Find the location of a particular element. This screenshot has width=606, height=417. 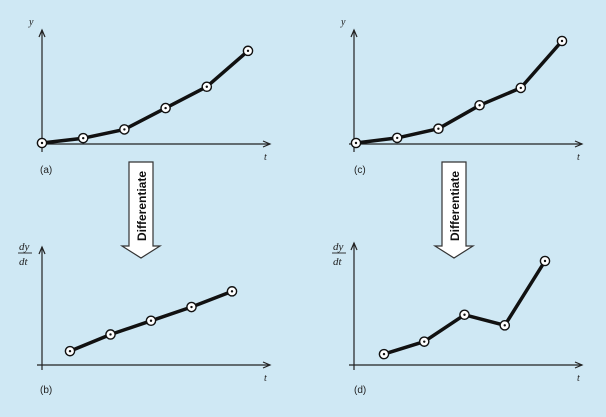

panel-c-points is located at coordinates (459, 92).